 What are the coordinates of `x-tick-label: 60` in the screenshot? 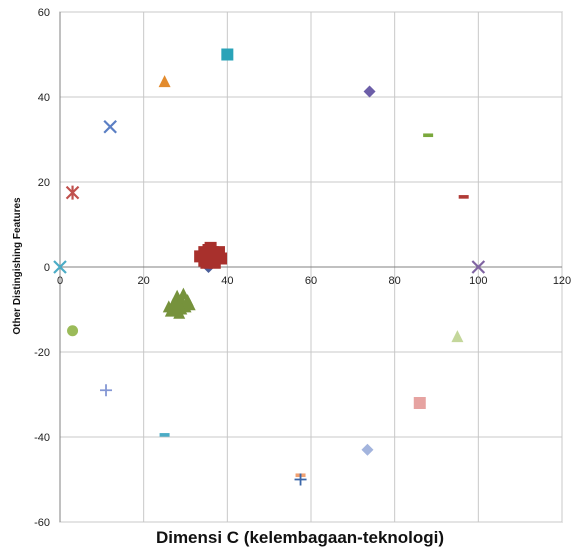 It's located at (311, 281).